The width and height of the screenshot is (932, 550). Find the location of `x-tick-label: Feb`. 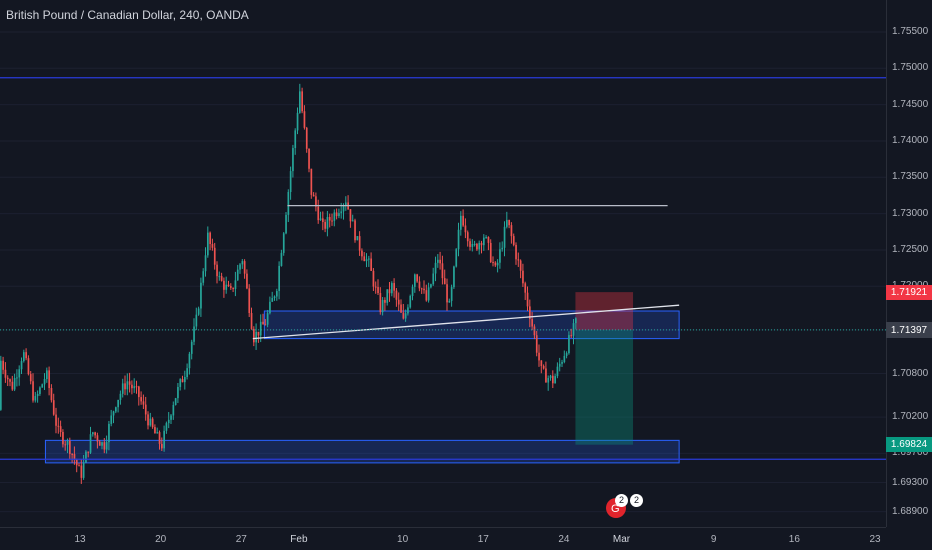

x-tick-label: Feb is located at coordinates (299, 539).